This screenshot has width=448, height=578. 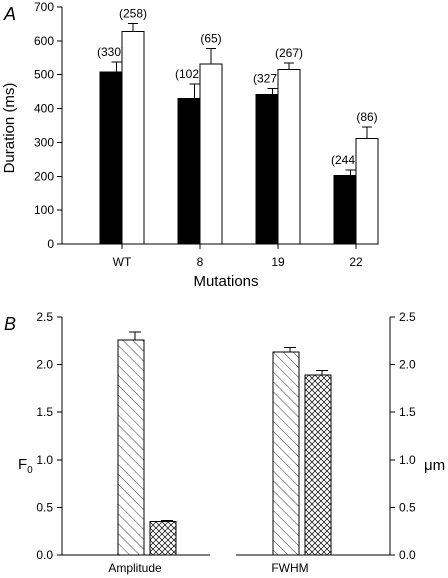 I want to click on panel-a-count-label: (327), so click(x=267, y=78).